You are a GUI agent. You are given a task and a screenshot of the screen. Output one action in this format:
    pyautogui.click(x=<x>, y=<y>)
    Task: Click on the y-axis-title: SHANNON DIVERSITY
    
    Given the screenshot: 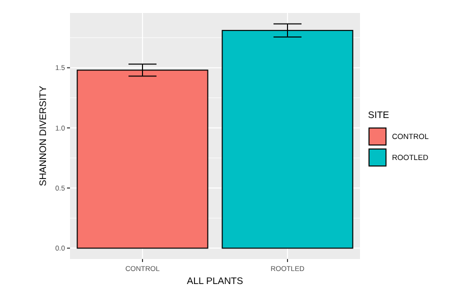 What is the action you would take?
    pyautogui.click(x=43, y=135)
    